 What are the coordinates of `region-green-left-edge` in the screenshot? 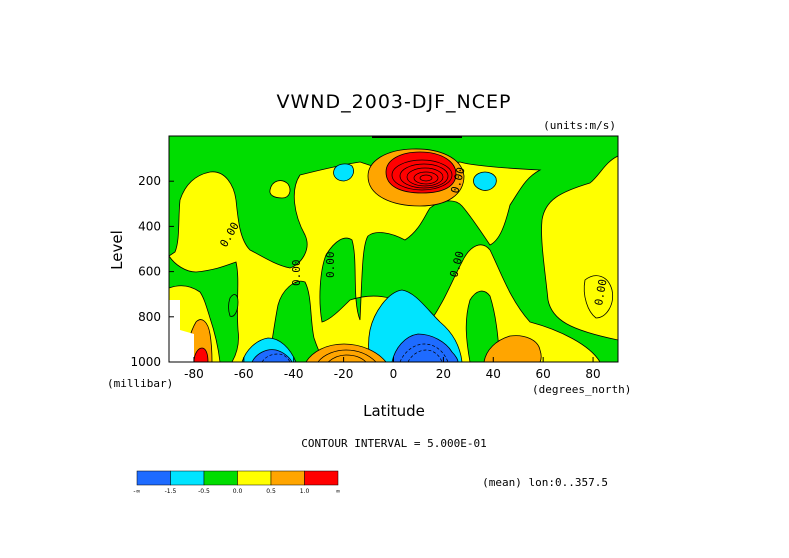 It's located at (204, 308).